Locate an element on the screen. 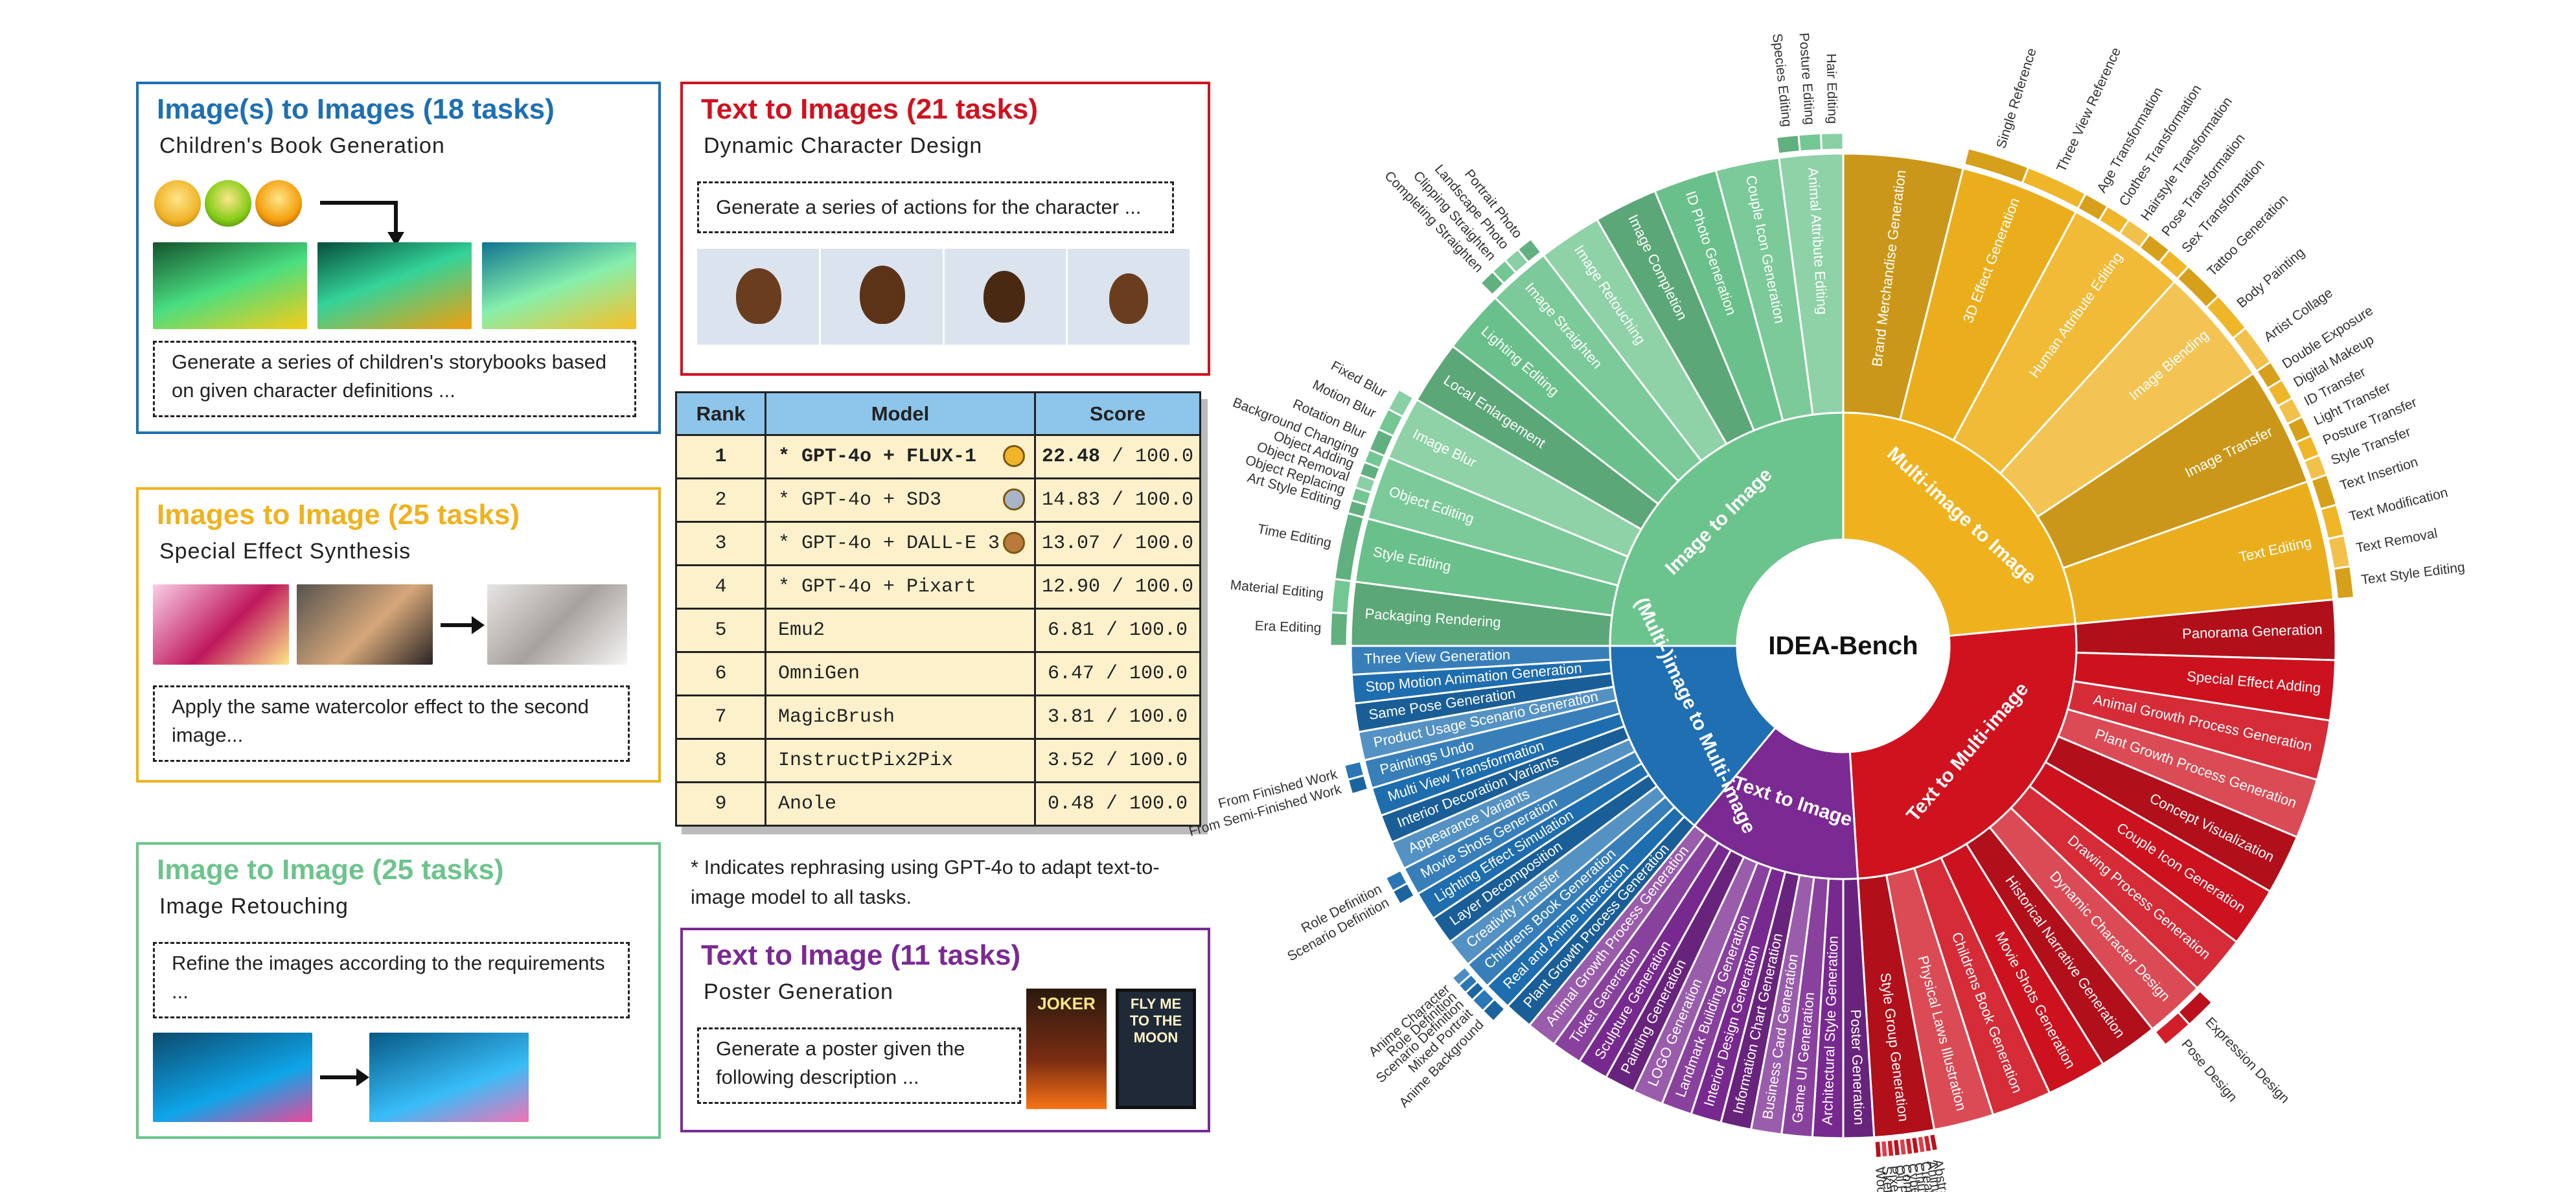 The width and height of the screenshot is (2576, 1192). cell-rank: 9 is located at coordinates (721, 805).